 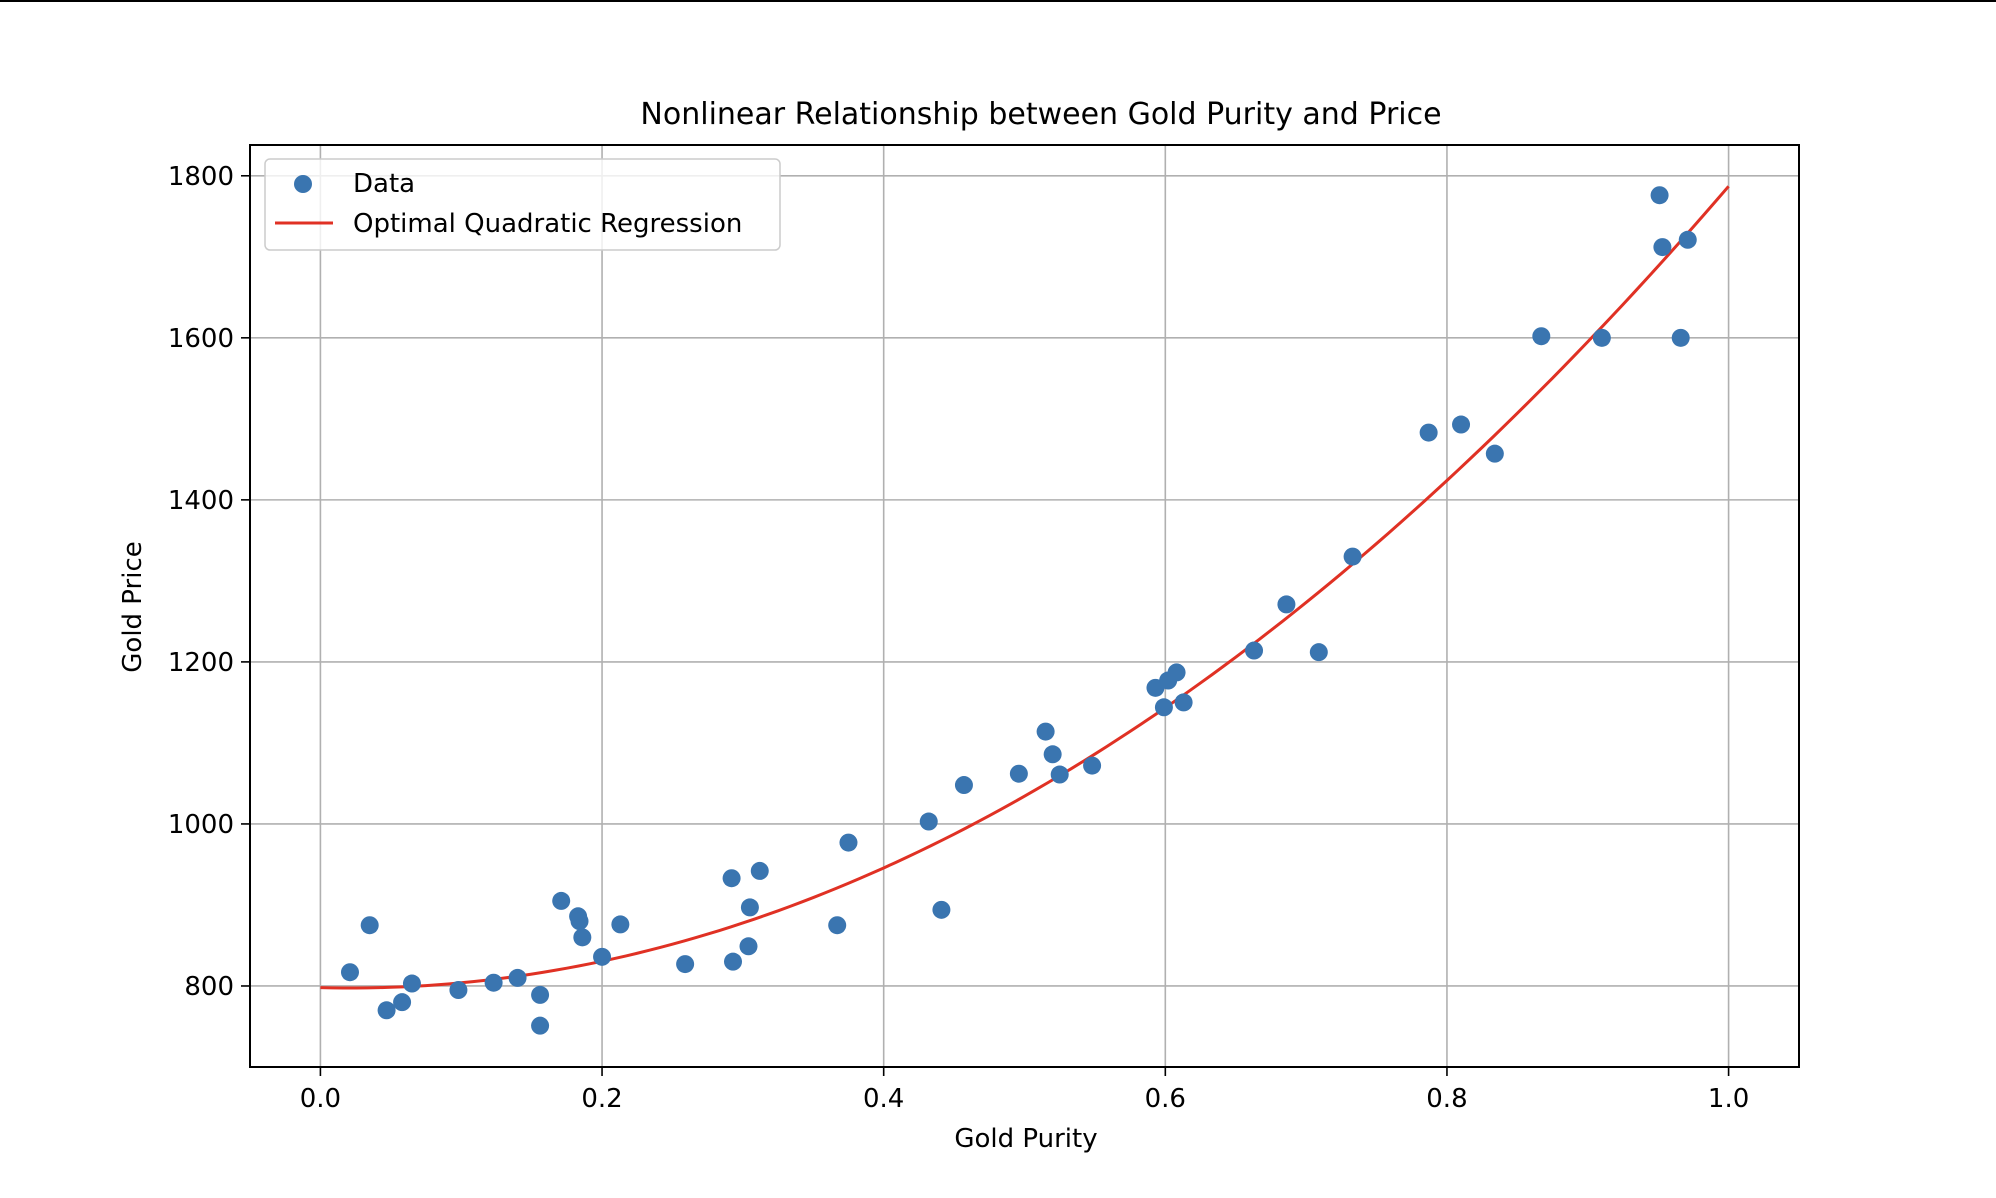 I want to click on x-axis-label: Gold Purity, so click(x=1025, y=1139).